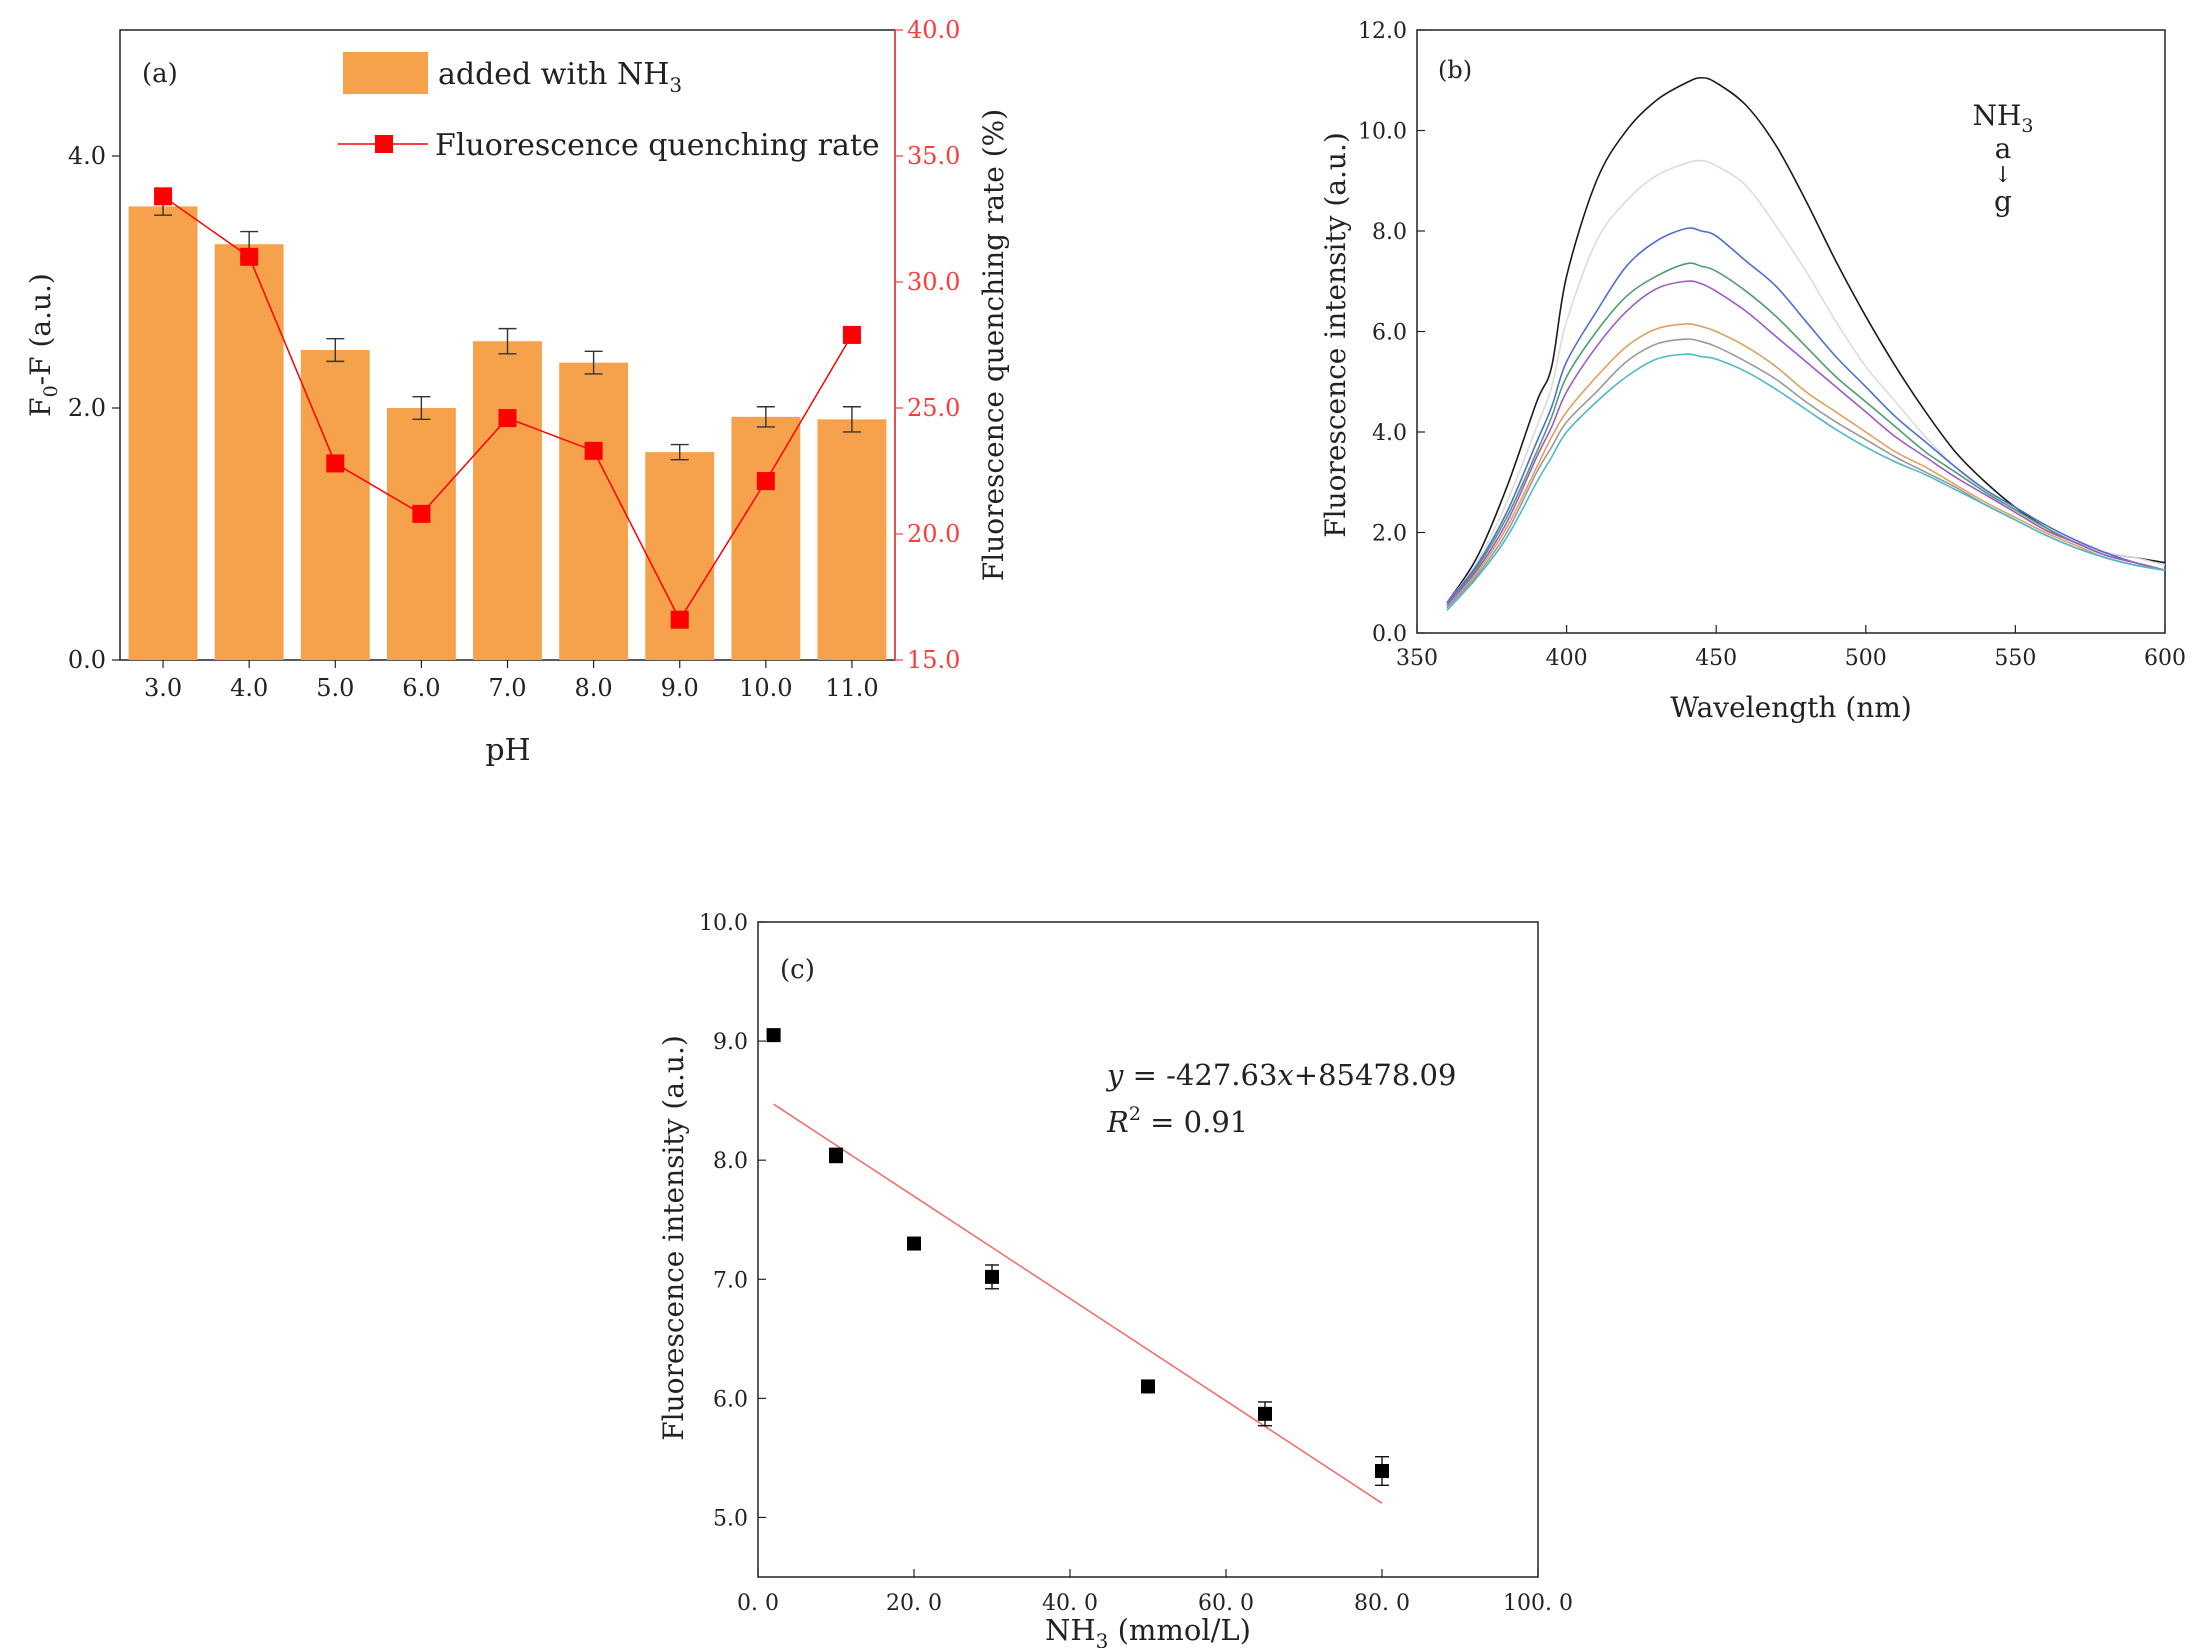 Image resolution: width=2200 pixels, height=1648 pixels. I want to click on legend-line-marker, so click(384, 144).